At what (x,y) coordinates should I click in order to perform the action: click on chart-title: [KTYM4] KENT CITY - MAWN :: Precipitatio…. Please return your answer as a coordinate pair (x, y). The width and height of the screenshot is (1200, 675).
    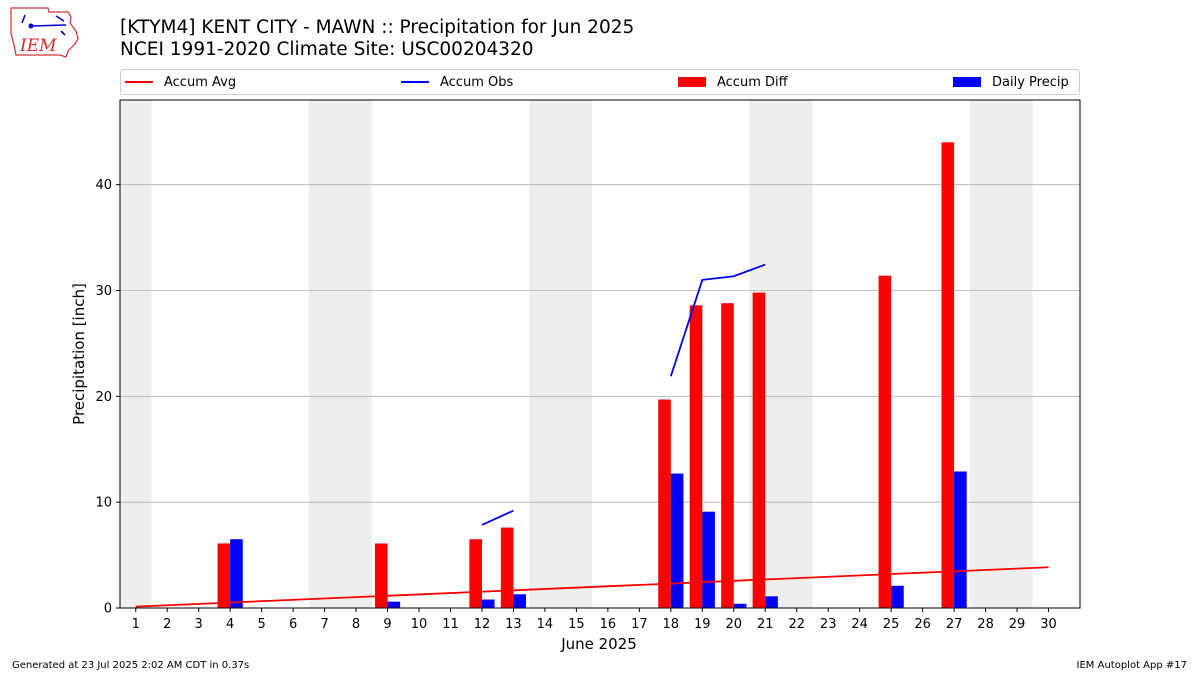
    Looking at the image, I should click on (377, 27).